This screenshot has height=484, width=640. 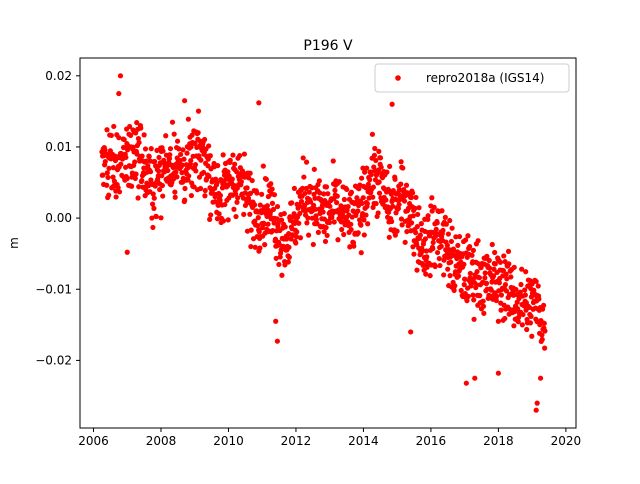 I want to click on x-axis: 2006 2008 2010 2012 2014 2016 2018 2020, so click(x=329, y=438).